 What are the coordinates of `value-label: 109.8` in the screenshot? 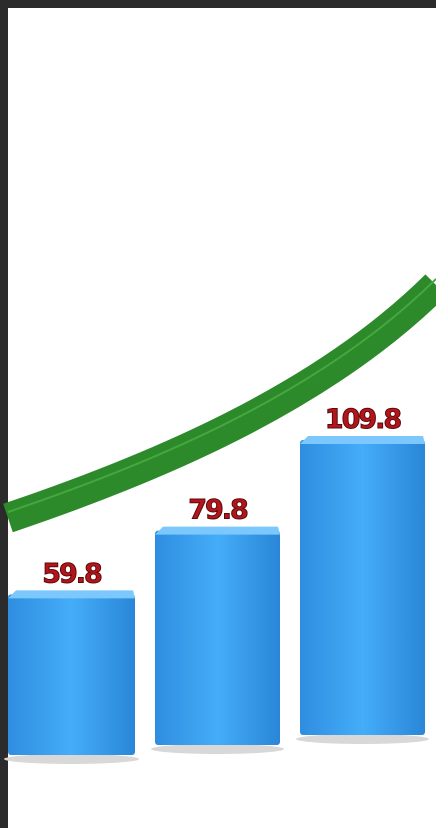 It's located at (363, 419).